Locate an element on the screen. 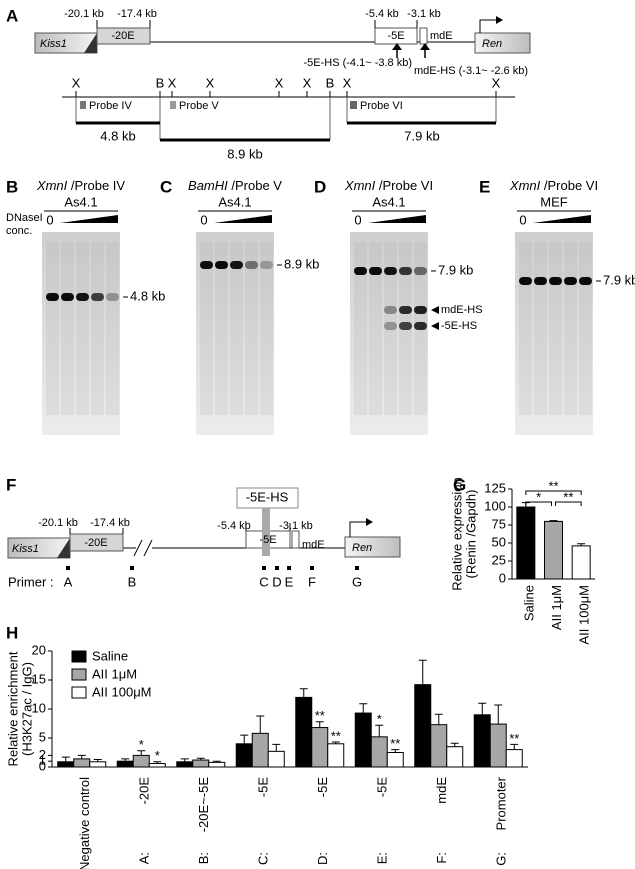 The image size is (635, 869). primer-name: E is located at coordinates (289, 581).